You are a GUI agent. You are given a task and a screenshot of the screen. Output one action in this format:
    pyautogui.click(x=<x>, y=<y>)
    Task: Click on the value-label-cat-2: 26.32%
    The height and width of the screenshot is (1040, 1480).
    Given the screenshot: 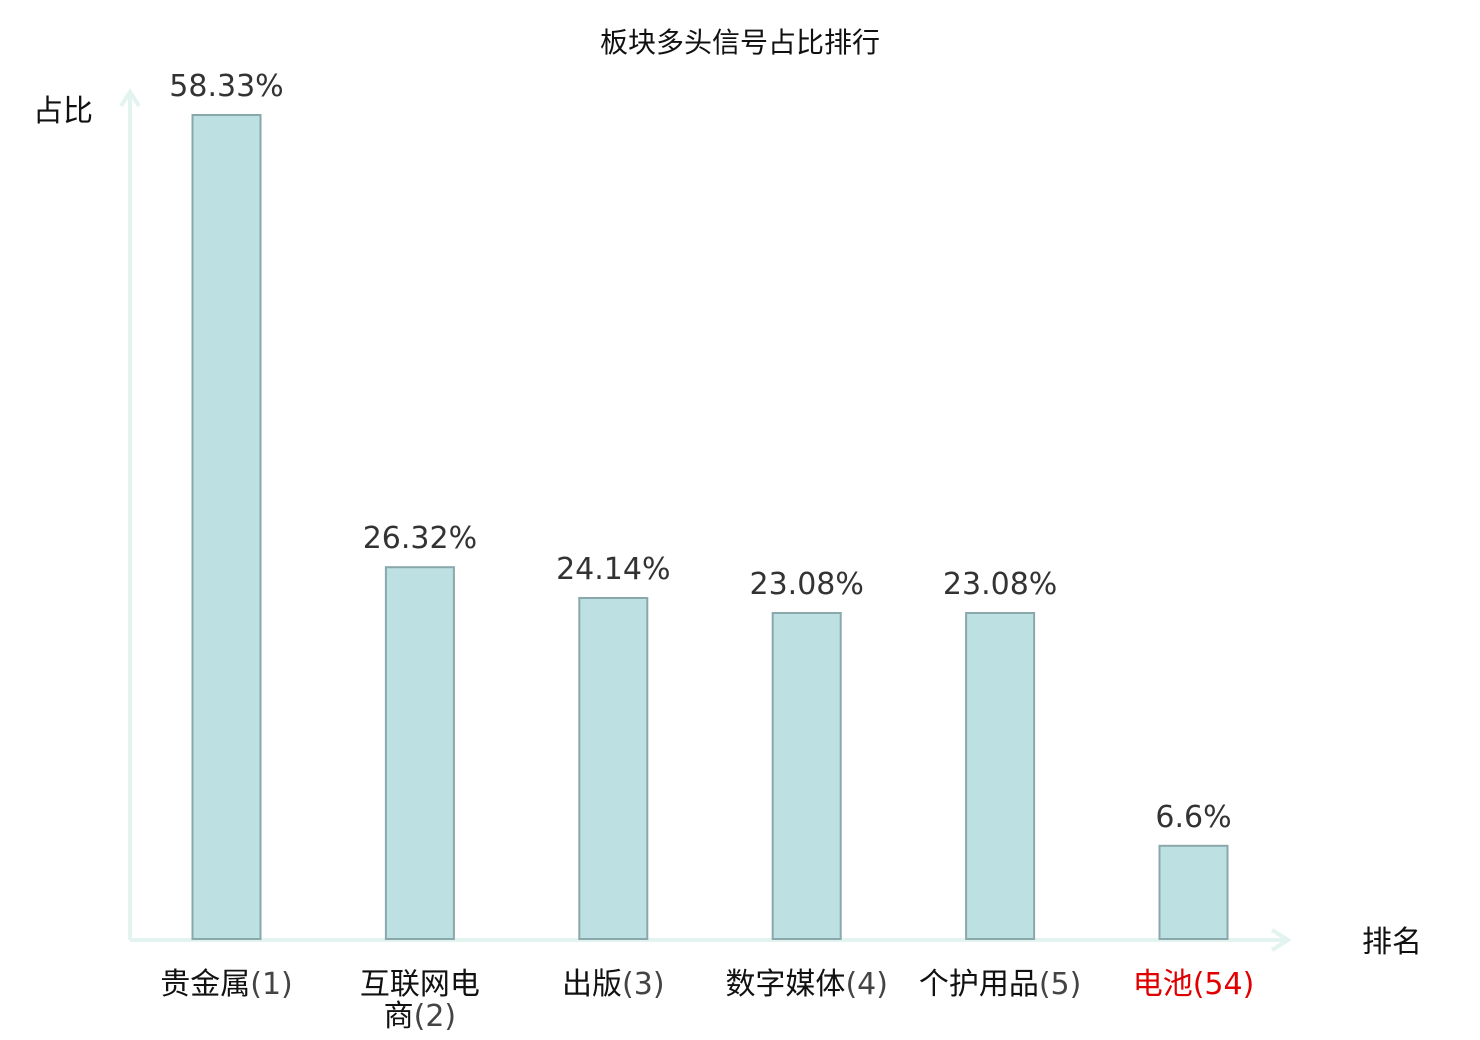 What is the action you would take?
    pyautogui.click(x=420, y=538)
    